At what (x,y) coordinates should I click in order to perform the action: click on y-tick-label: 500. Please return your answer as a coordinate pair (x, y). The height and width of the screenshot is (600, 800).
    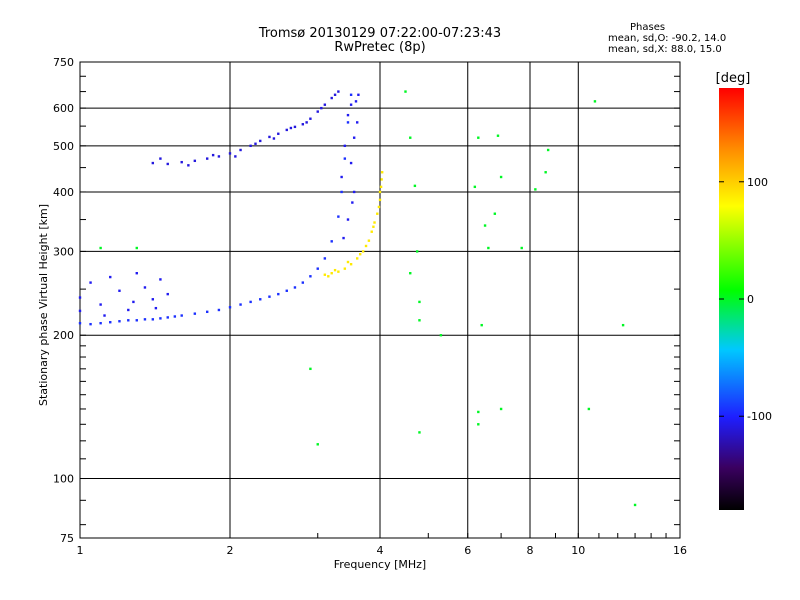
    Looking at the image, I should click on (63, 146).